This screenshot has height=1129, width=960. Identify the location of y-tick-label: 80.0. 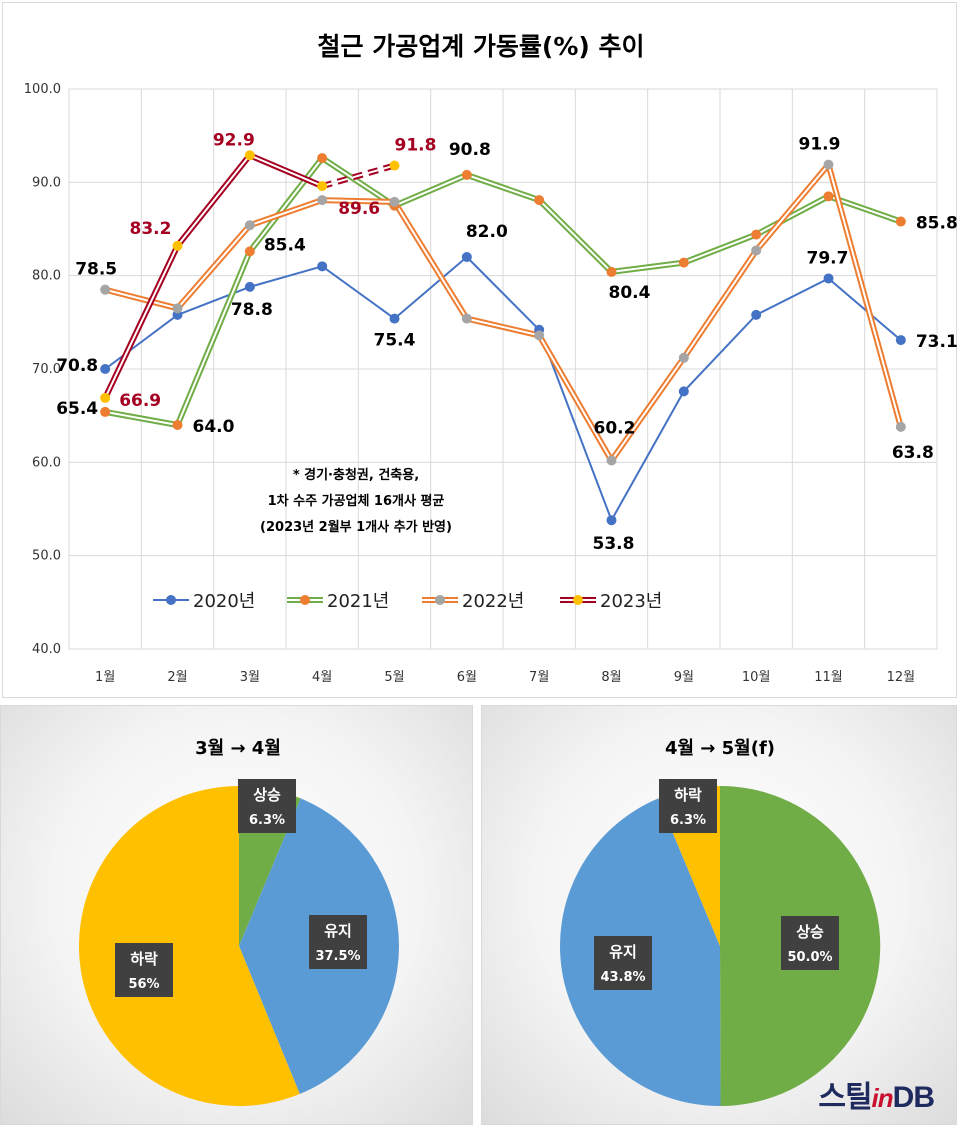
(46, 276).